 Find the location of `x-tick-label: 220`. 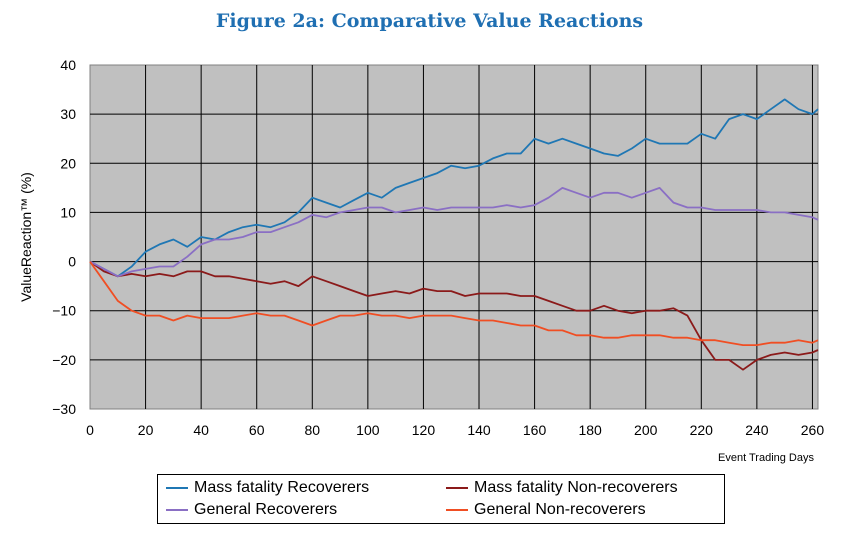

x-tick-label: 220 is located at coordinates (702, 430).